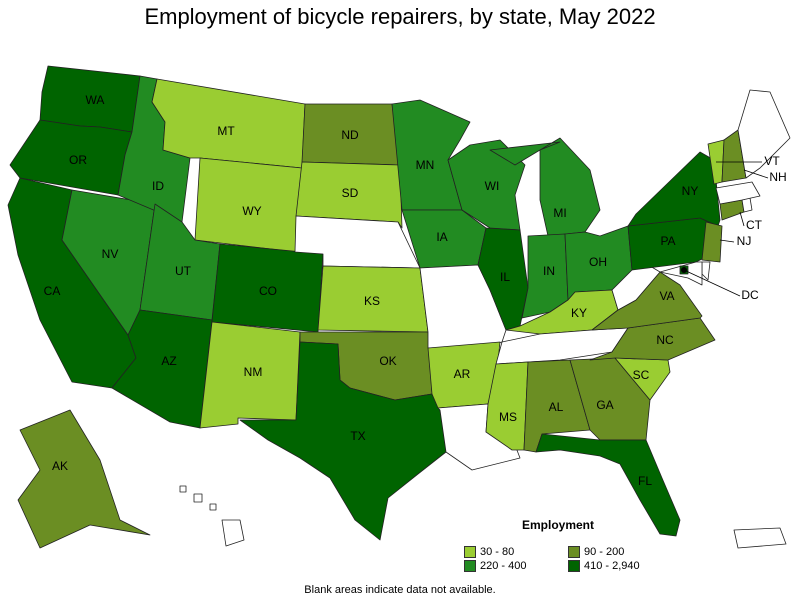 The image size is (800, 600). What do you see at coordinates (556, 407) in the screenshot?
I see `state-label-al: AL` at bounding box center [556, 407].